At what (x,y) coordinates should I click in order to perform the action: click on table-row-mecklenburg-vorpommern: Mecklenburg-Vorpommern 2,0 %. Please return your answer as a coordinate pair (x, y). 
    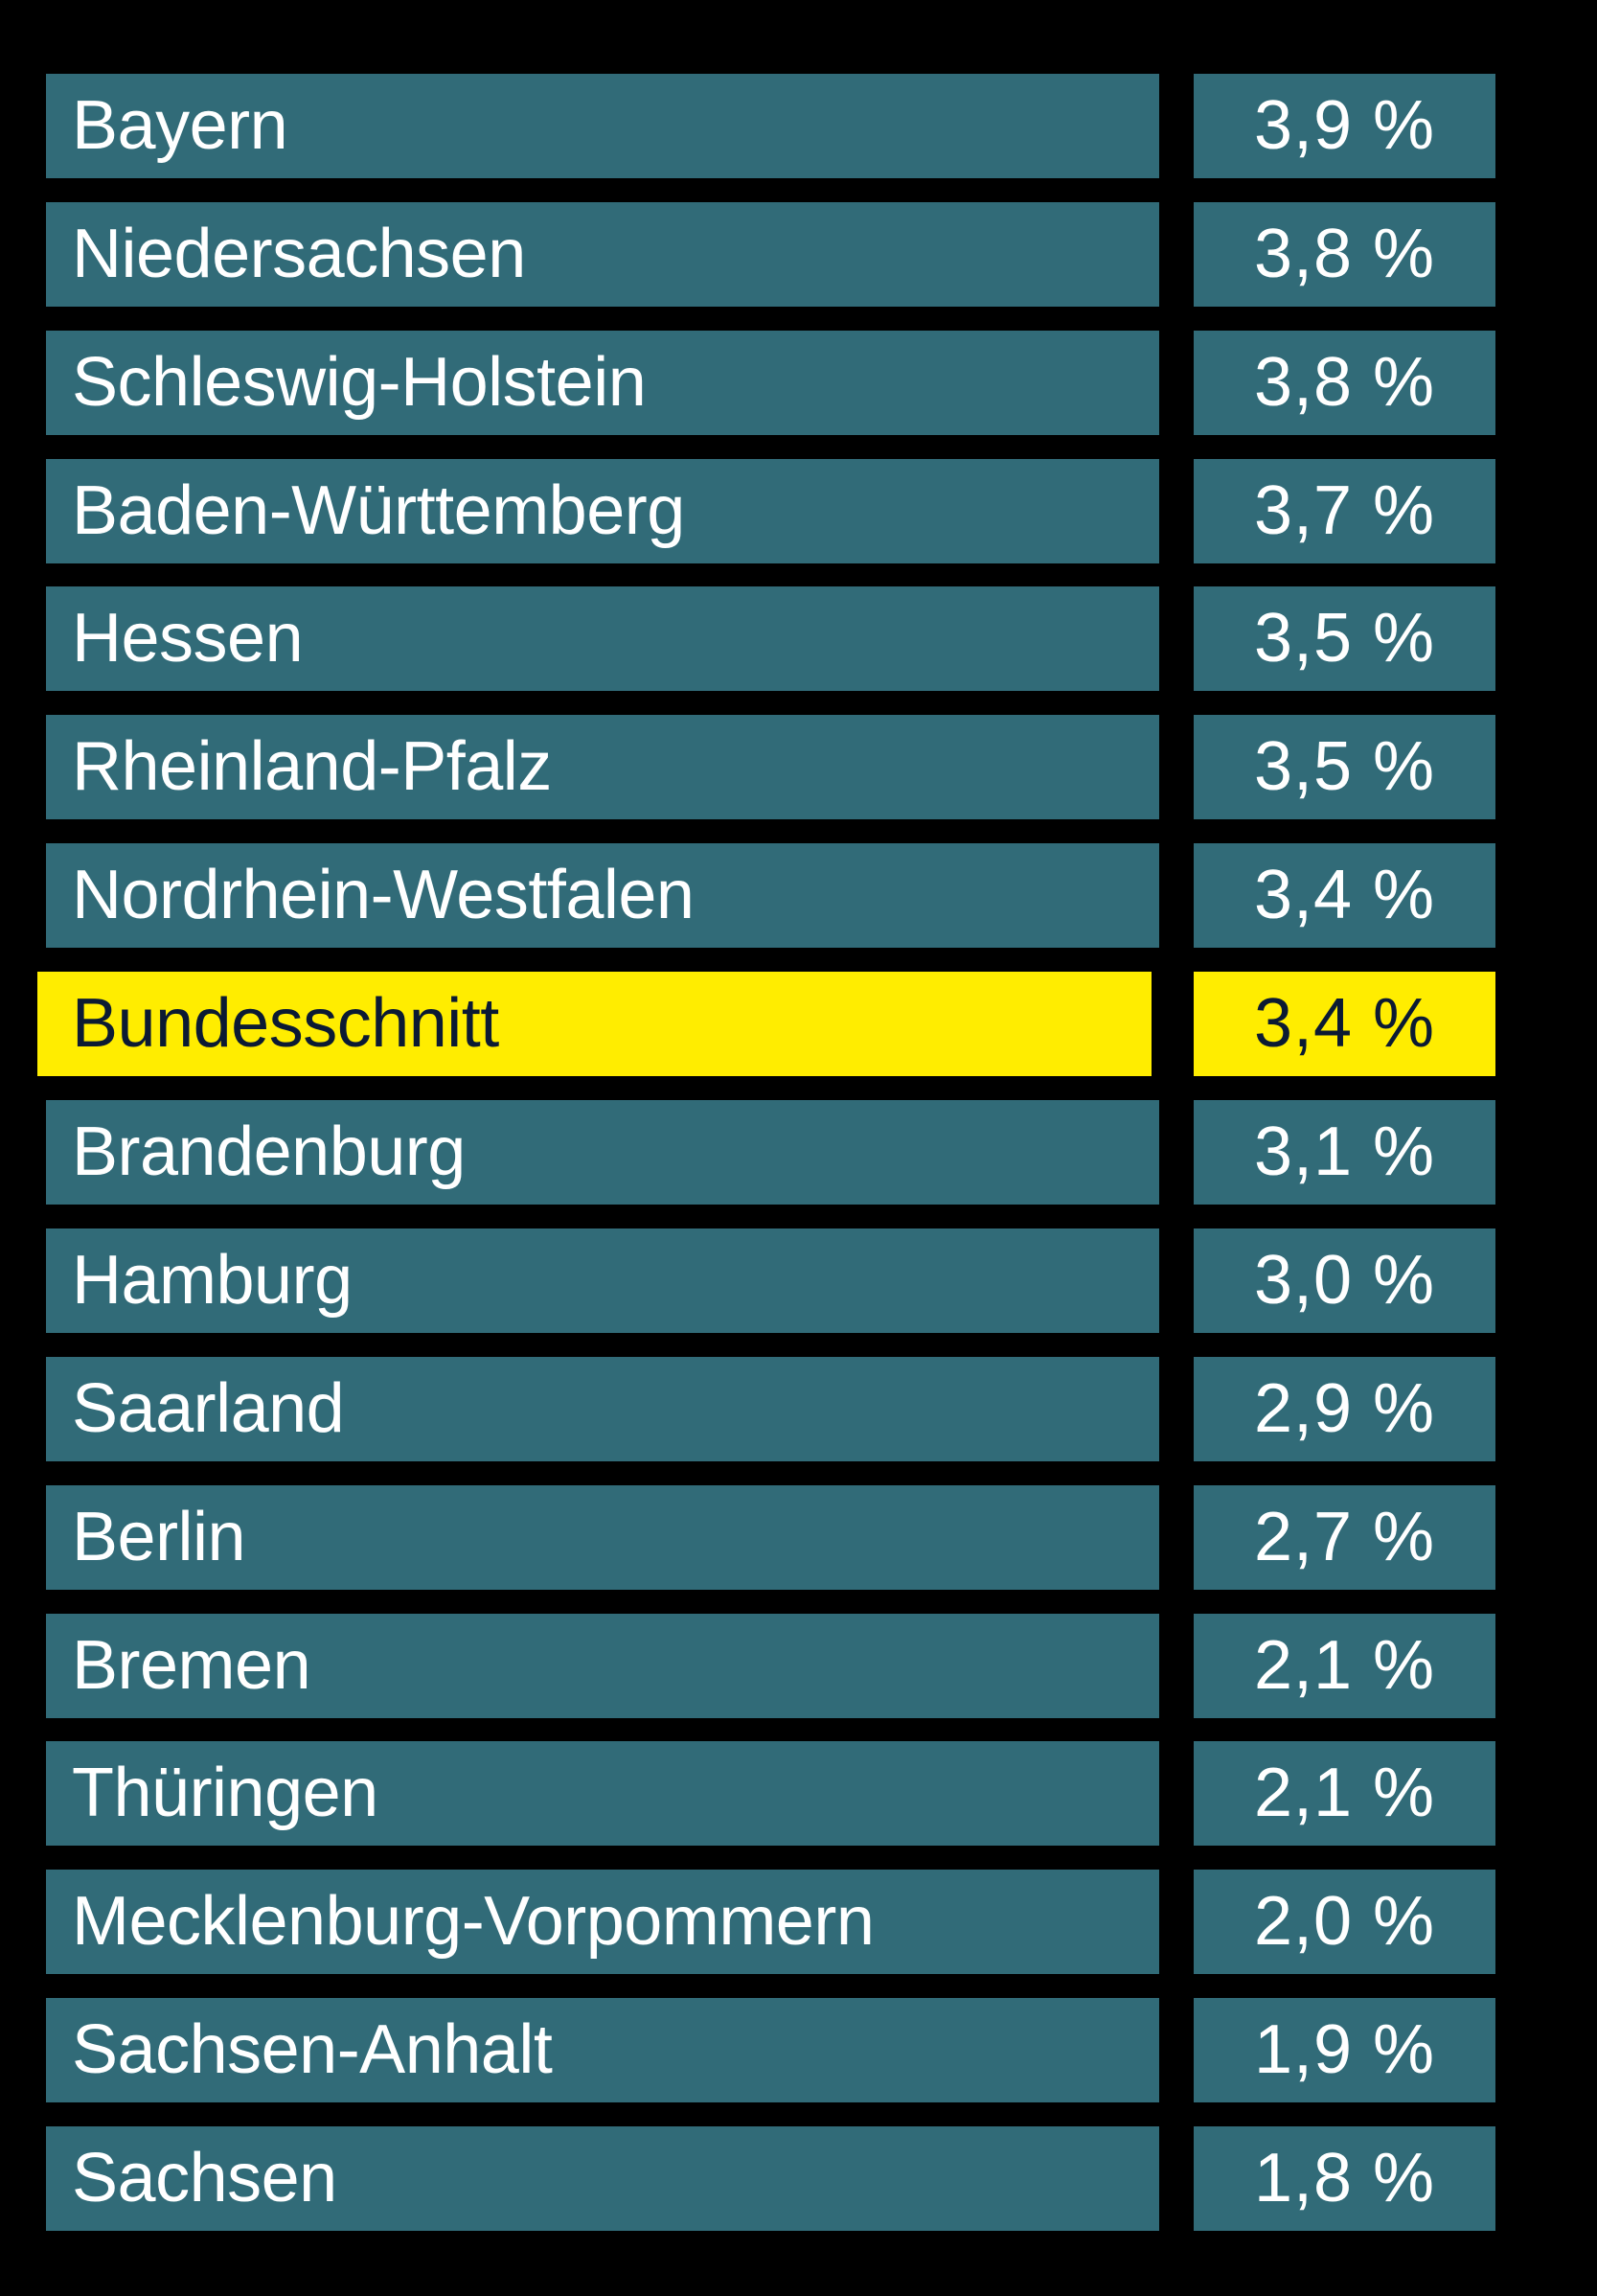
    Looking at the image, I should click on (798, 1922).